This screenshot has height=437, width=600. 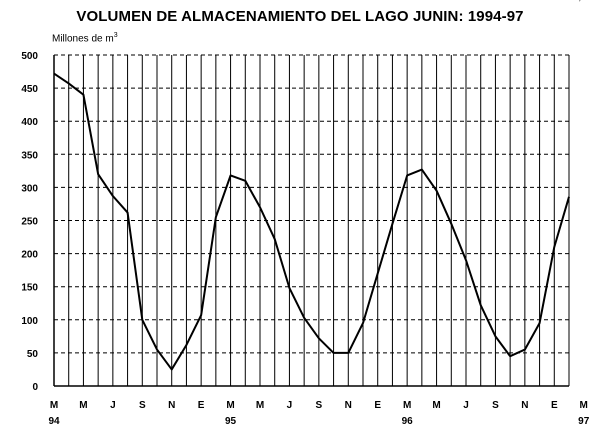 What do you see at coordinates (584, 421) in the screenshot?
I see `x-year-label: 97` at bounding box center [584, 421].